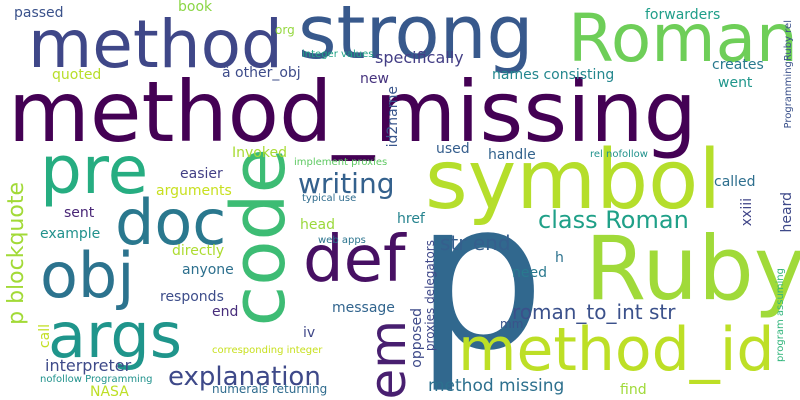 Image resolution: width=800 pixels, height=400 pixels. What do you see at coordinates (259, 153) in the screenshot?
I see `word-invoked: Invoked` at bounding box center [259, 153].